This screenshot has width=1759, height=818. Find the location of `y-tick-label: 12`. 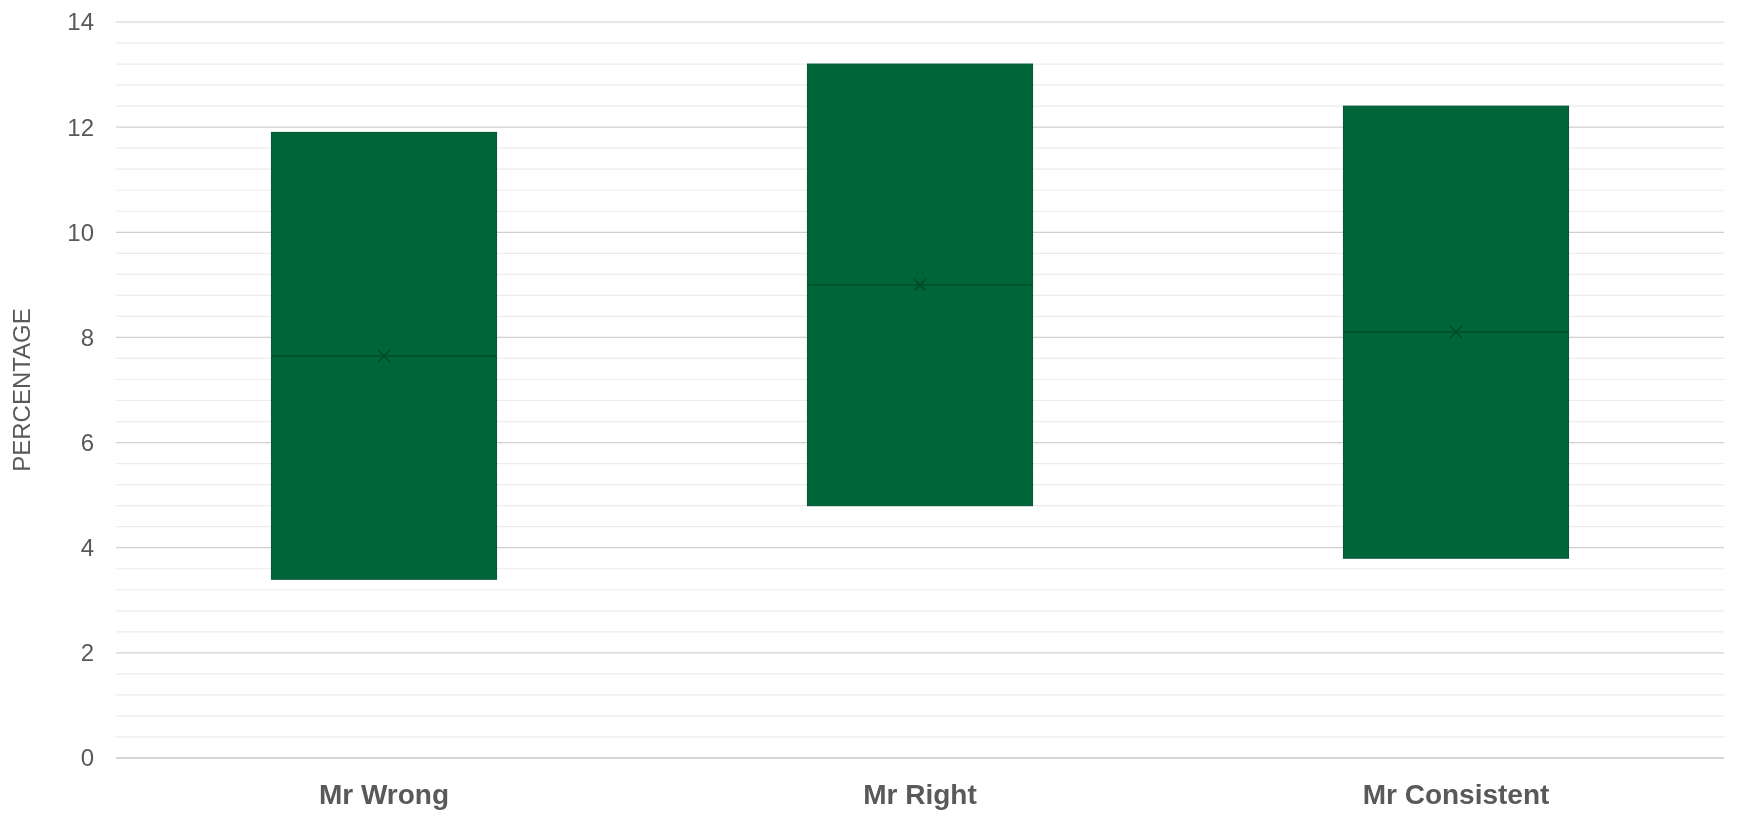

y-tick-label: 12 is located at coordinates (80, 127).